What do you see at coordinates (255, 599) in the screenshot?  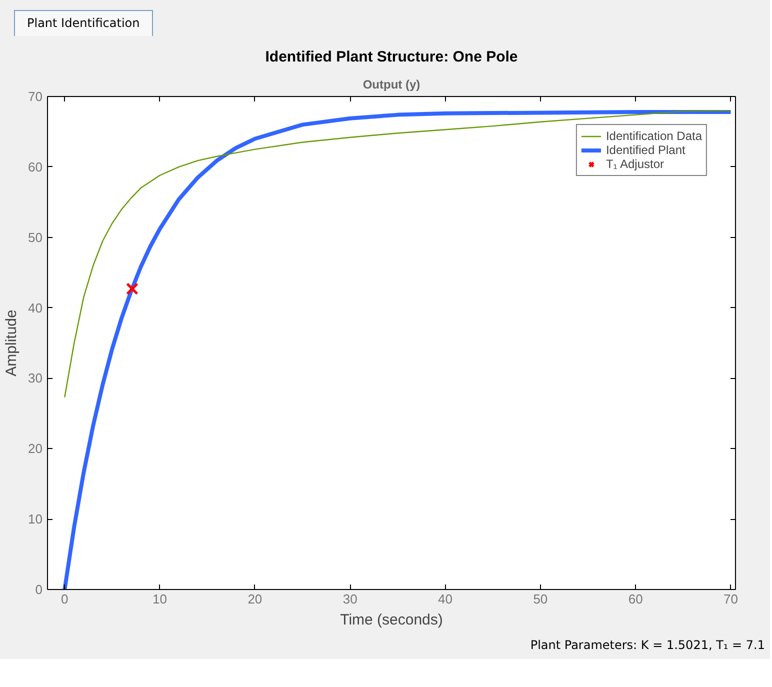 I see `x-tick-label: 20` at bounding box center [255, 599].